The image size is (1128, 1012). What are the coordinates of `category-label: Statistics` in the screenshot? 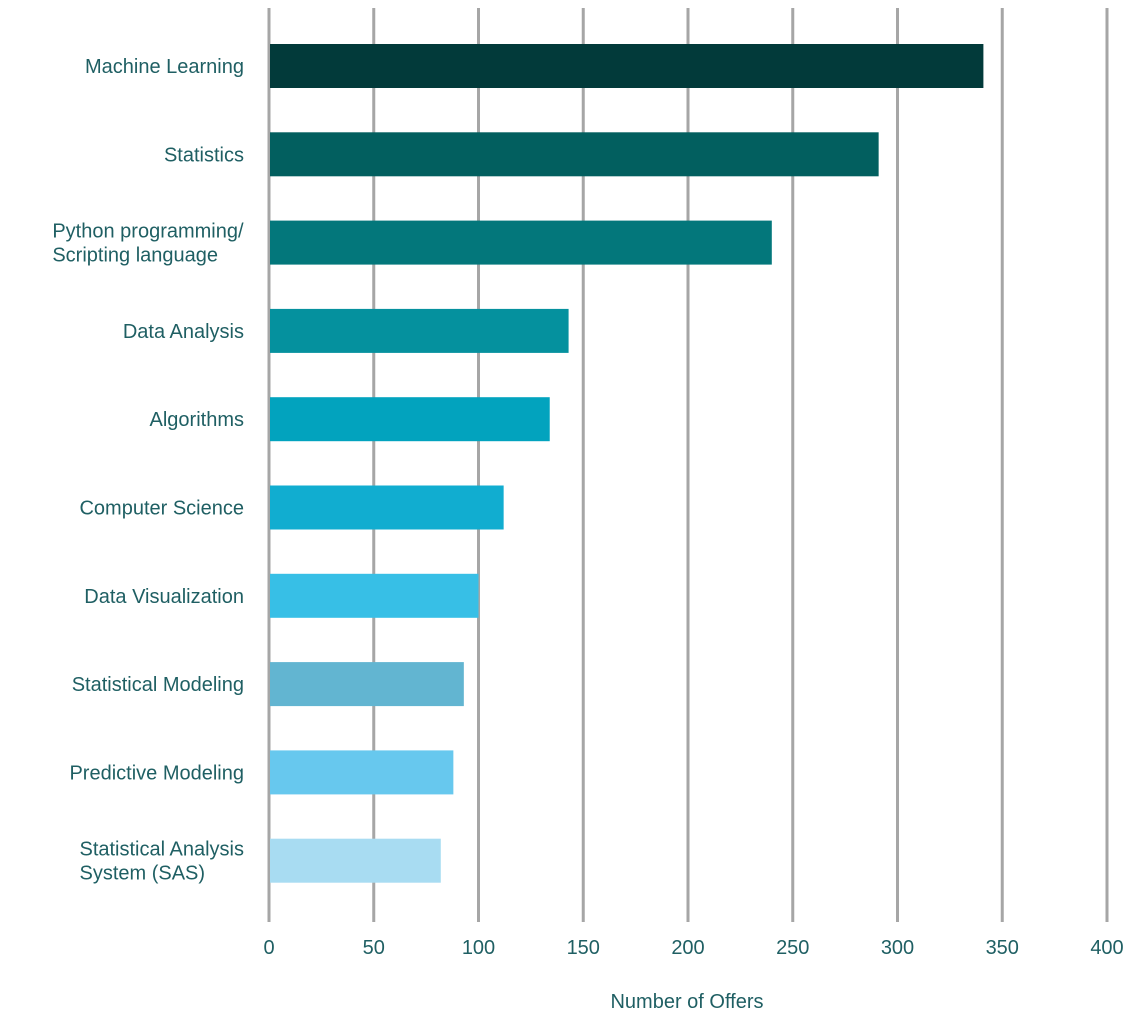 It's located at (204, 155).